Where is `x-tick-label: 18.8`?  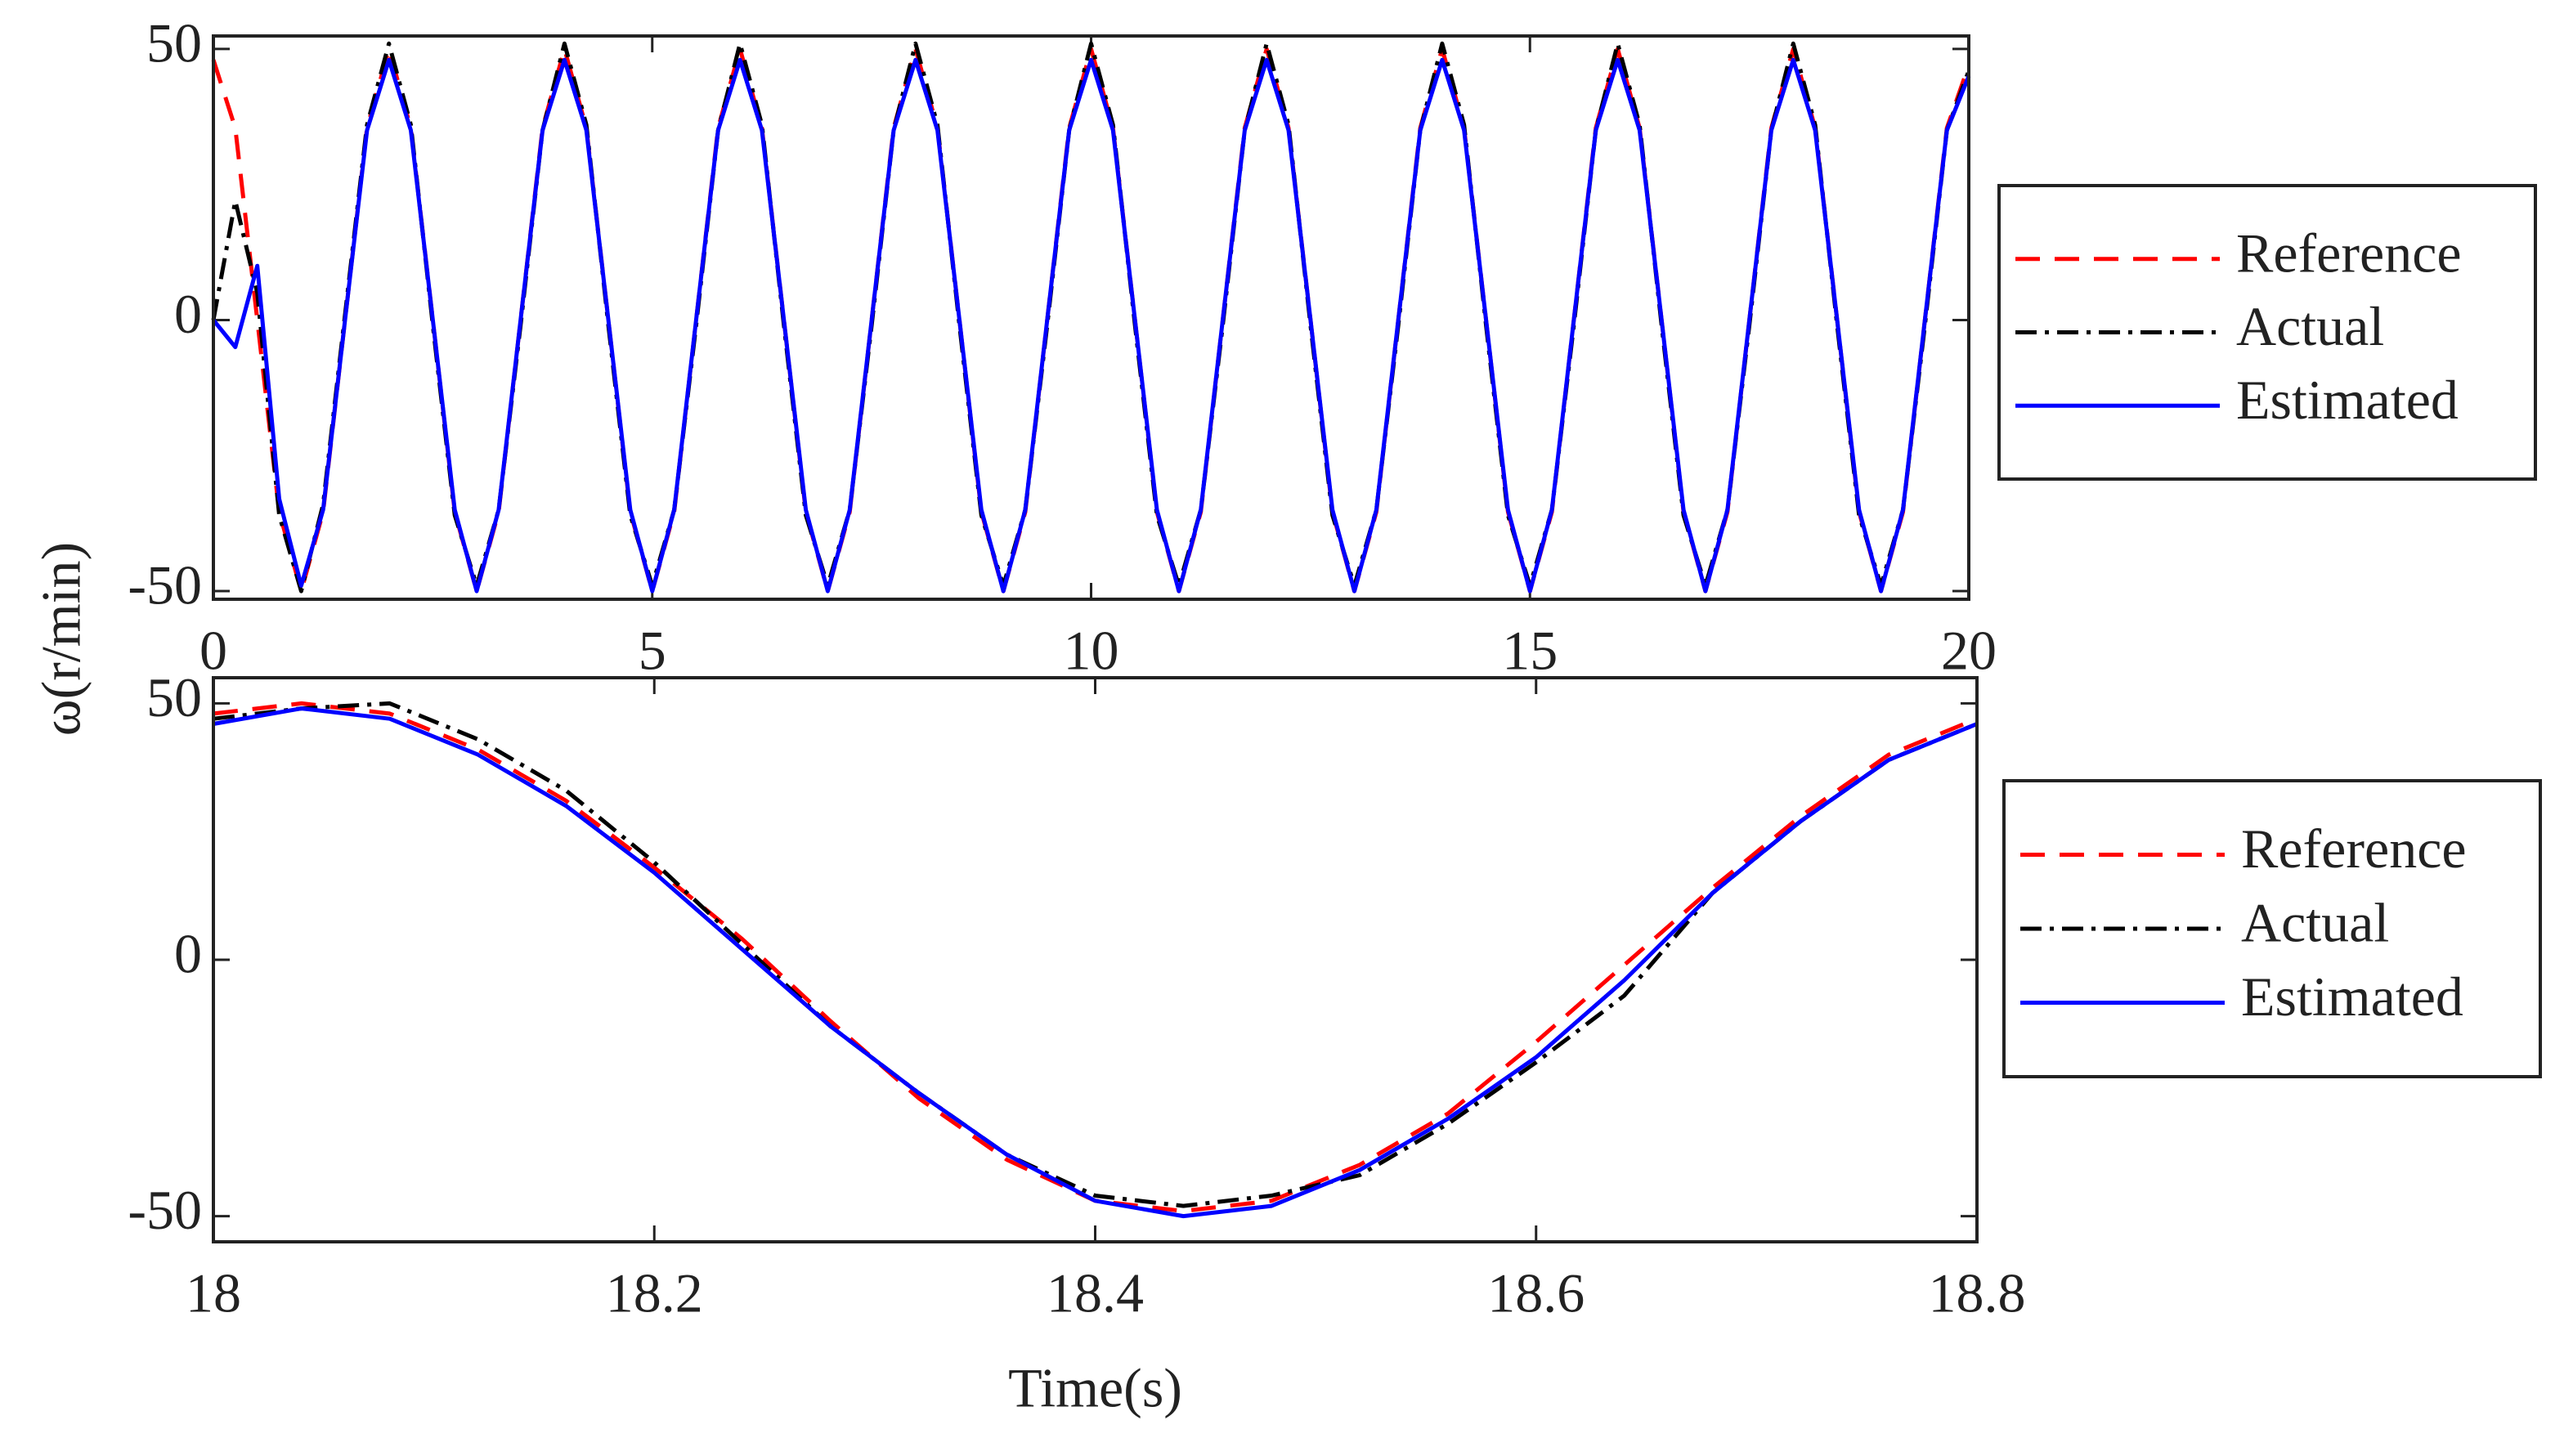
x-tick-label: 18.8 is located at coordinates (1977, 1293).